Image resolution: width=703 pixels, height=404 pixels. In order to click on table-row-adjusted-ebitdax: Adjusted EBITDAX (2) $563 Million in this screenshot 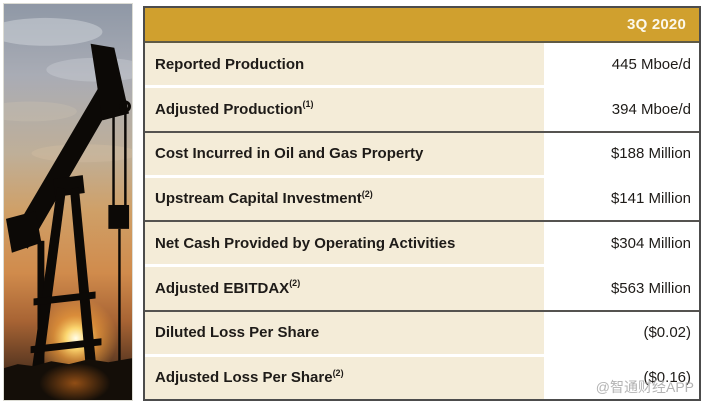, I will do `click(422, 289)`.